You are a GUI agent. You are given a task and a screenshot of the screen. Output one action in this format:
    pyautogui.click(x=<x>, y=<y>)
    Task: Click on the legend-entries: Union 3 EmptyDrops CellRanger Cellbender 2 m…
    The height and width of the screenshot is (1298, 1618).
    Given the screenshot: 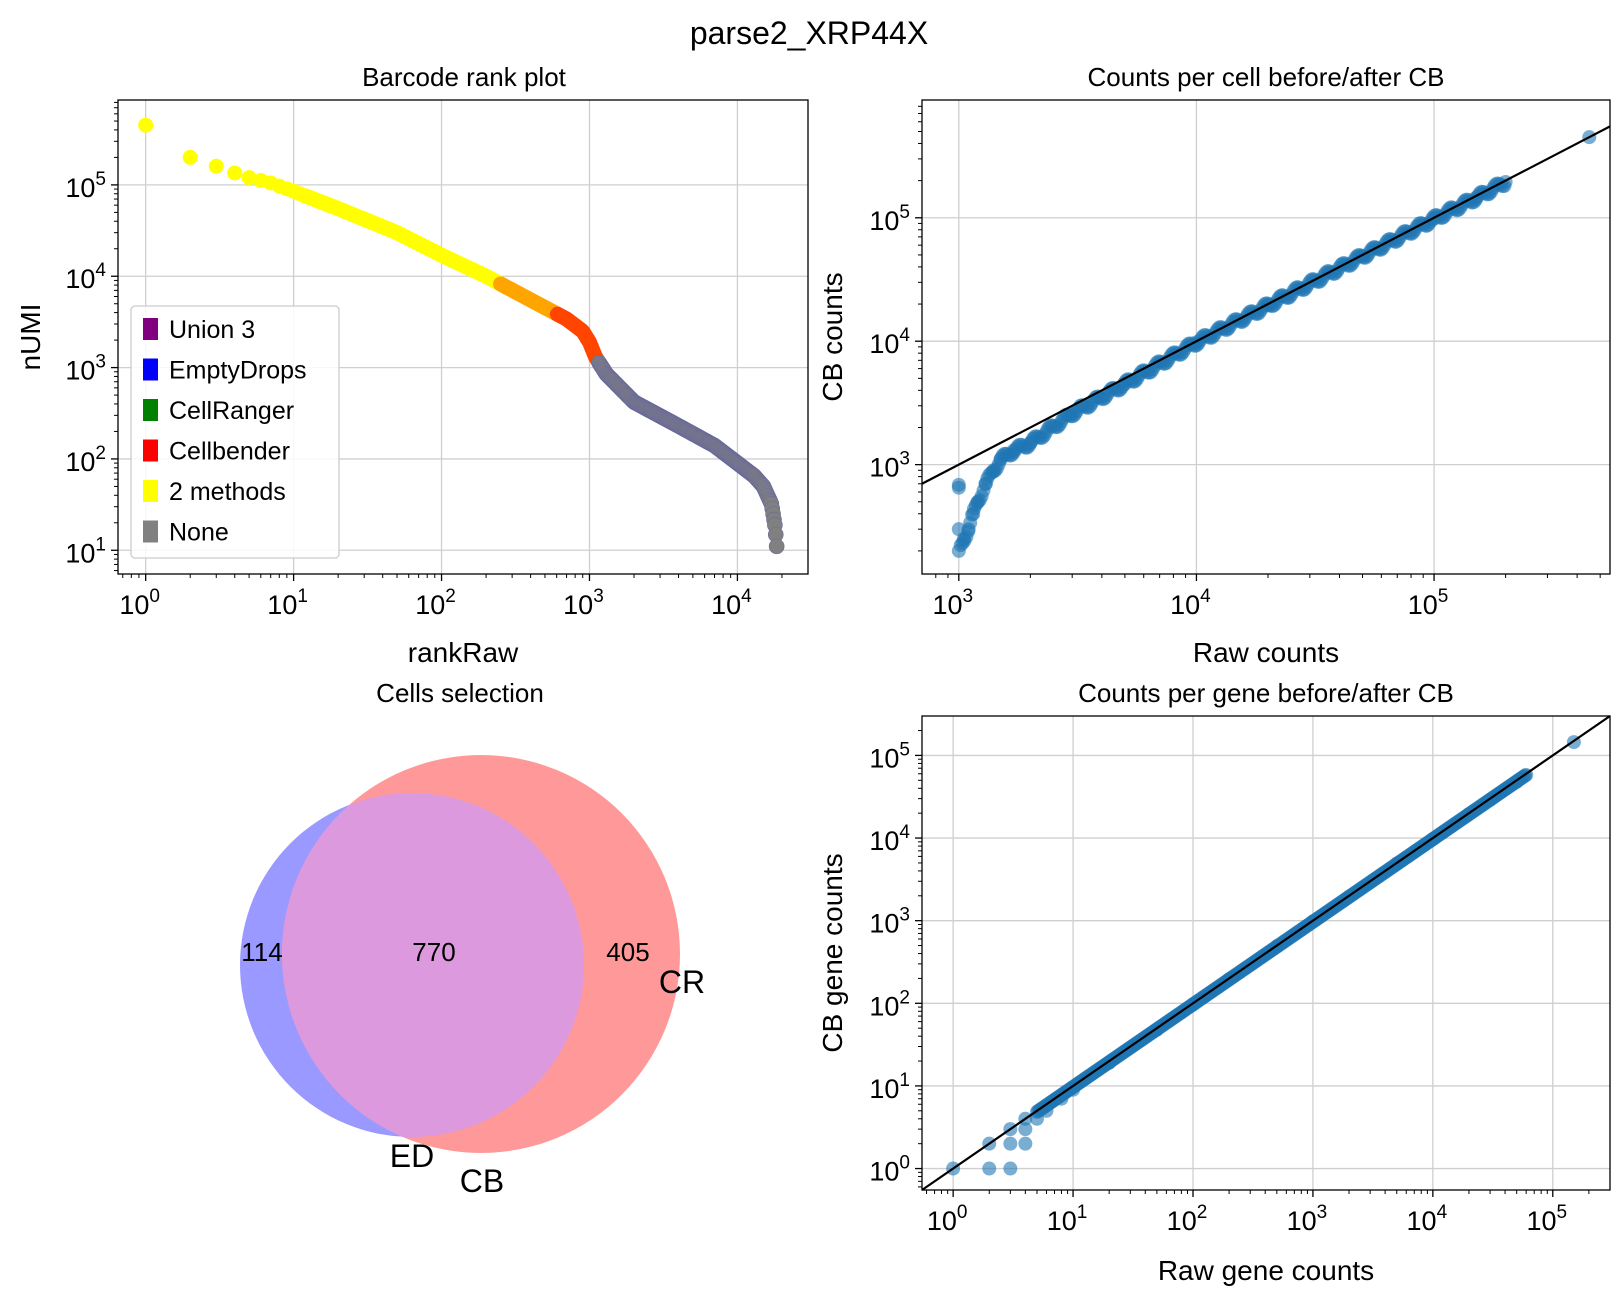 What is the action you would take?
    pyautogui.click(x=225, y=431)
    